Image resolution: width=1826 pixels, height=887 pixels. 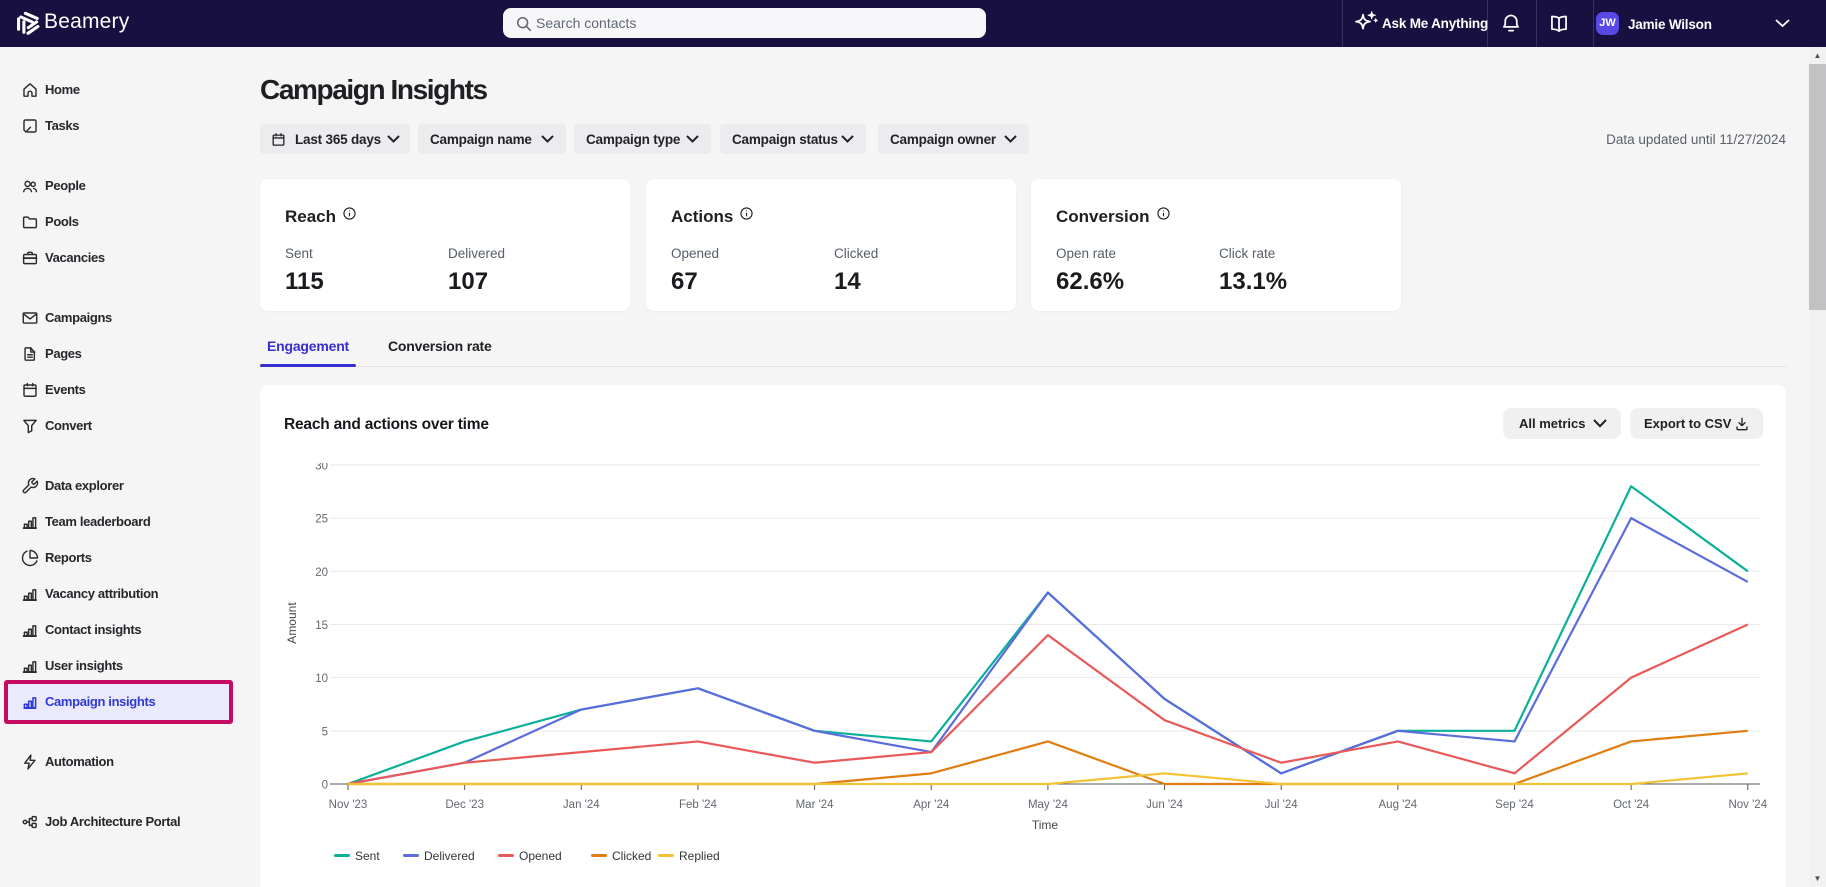 What do you see at coordinates (325, 786) in the screenshot?
I see `svg-text: 0` at bounding box center [325, 786].